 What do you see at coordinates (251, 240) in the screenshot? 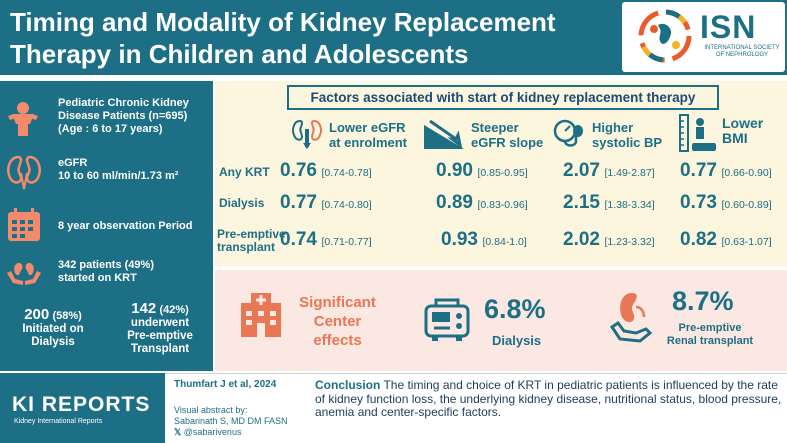
I see `row-label-preemptive: Pre-emptive transplant` at bounding box center [251, 240].